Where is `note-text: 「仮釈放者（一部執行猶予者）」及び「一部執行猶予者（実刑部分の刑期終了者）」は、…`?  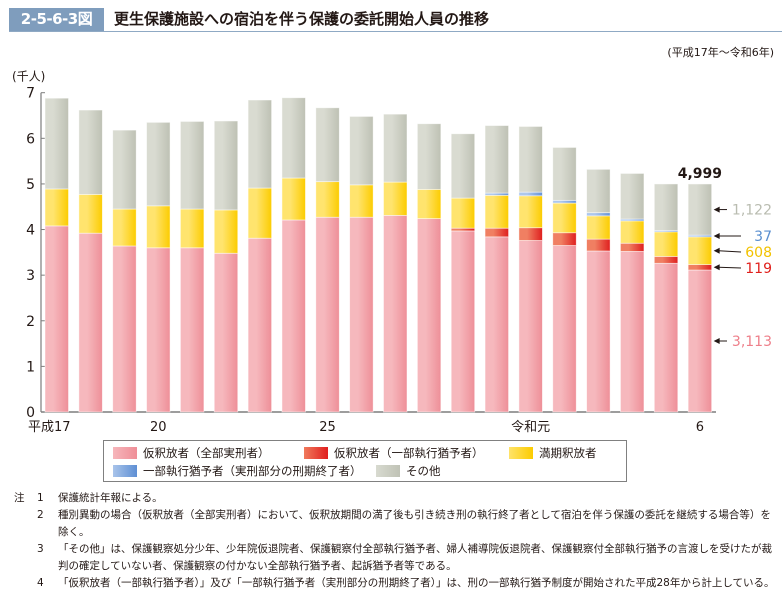
note-text: 「仮釈放者（一部執行猶予者）」及び「一部執行猶予者（実刑部分の刑期終了者）」は、… is located at coordinates (416, 583).